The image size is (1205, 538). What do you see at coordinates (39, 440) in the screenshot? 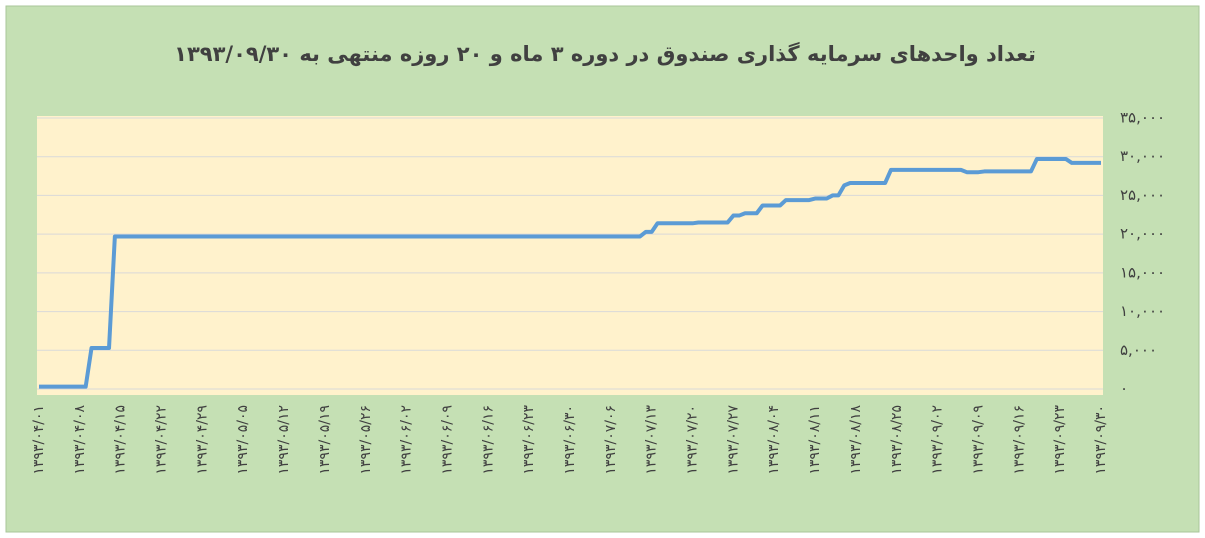
I see `x-tick-label: ۱۳۹۳/۰۴/۰۱` at bounding box center [39, 440].